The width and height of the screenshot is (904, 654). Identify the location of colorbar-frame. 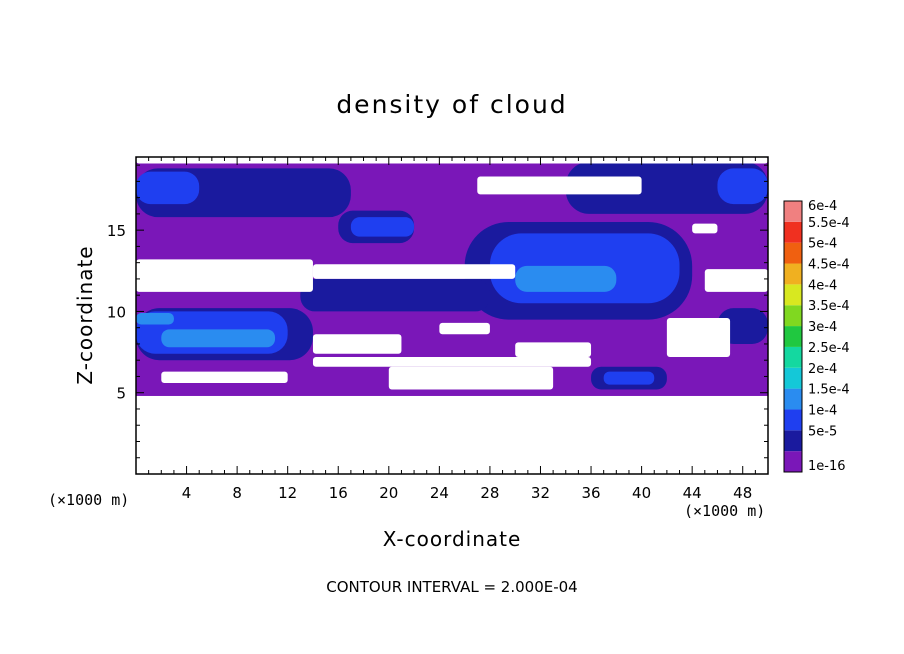
(793, 336).